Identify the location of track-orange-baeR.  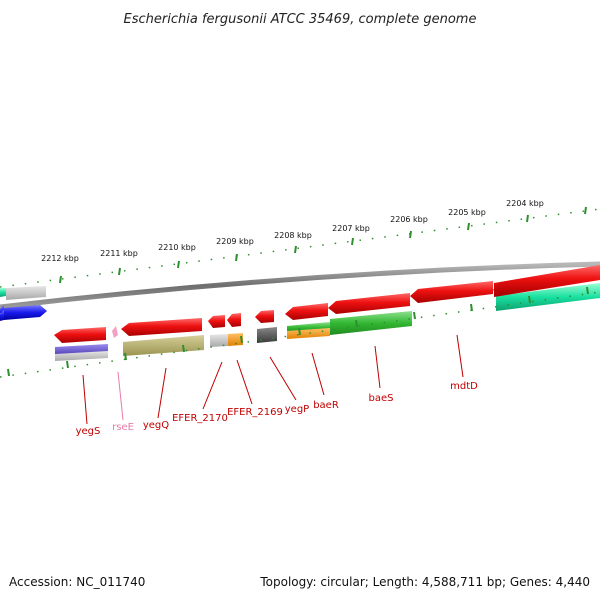
(308, 333).